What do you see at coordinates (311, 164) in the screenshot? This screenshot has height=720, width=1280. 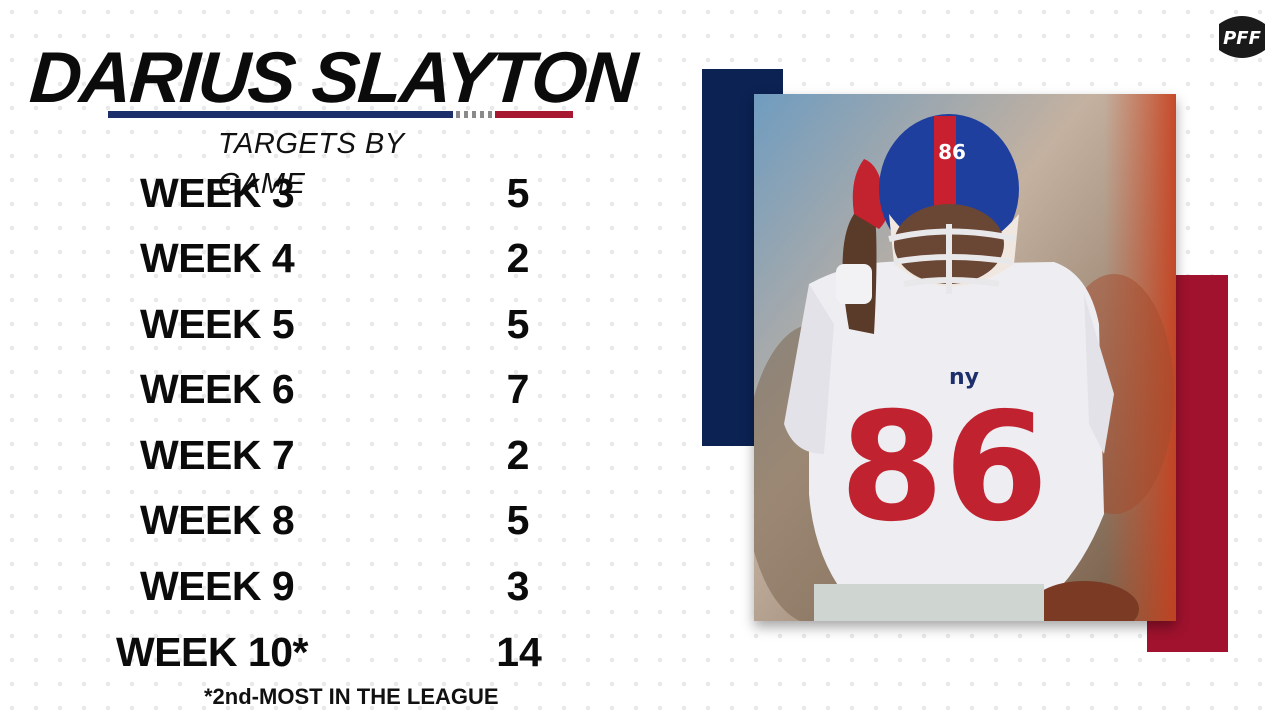 I see `subtitle: TARGETS BY GAME` at bounding box center [311, 164].